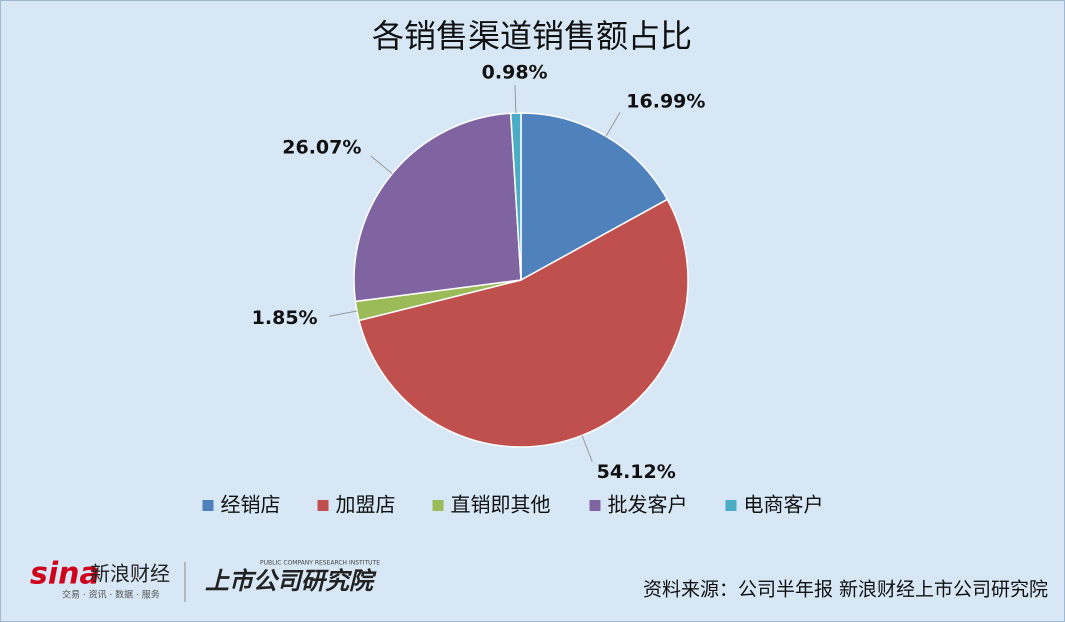 Image resolution: width=1065 pixels, height=622 pixels. Describe the element at coordinates (65, 574) in the screenshot. I see `sina-logo: sina` at that location.